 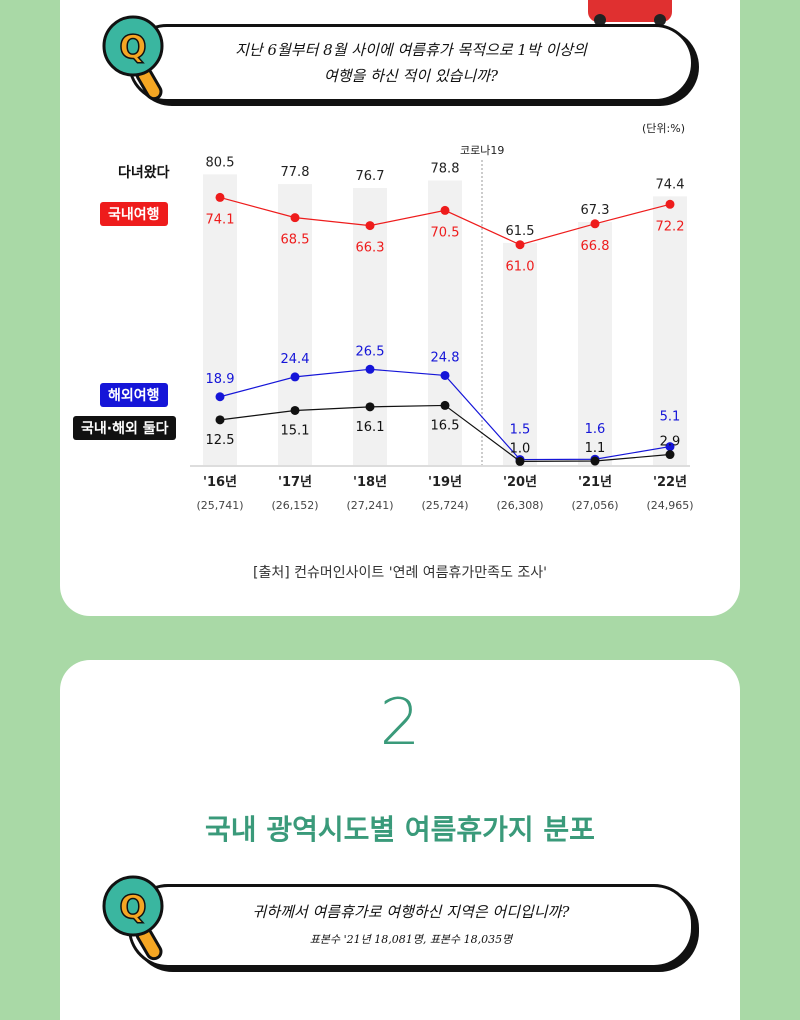 What do you see at coordinates (400, 829) in the screenshot?
I see `section-title: 국내 광역시도별 여름휴가지 분포` at bounding box center [400, 829].